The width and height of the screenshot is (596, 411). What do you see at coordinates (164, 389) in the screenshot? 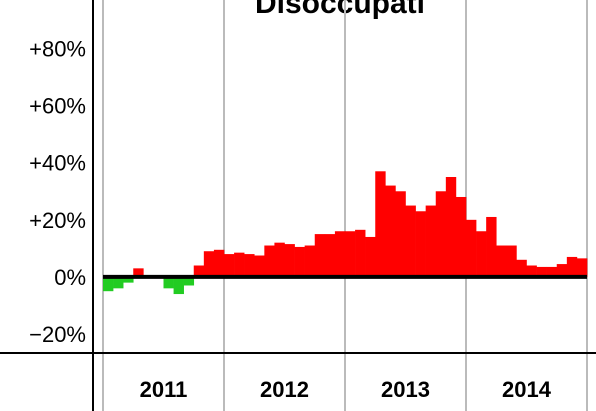
I see `x-tick-label: 2011` at bounding box center [164, 389].